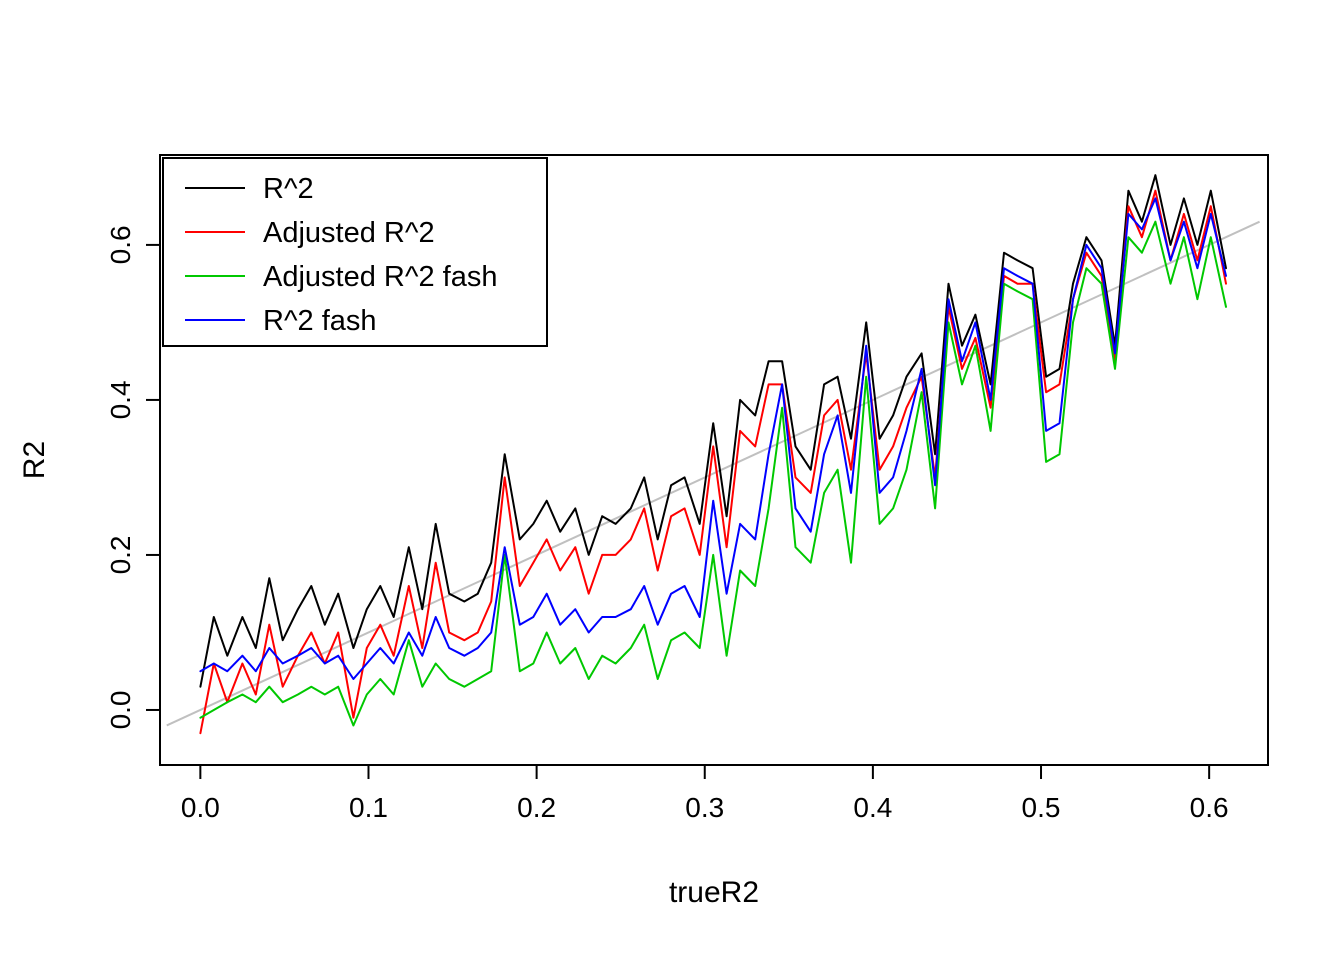 The image size is (1344, 965). Describe the element at coordinates (704, 807) in the screenshot. I see `x-tick-label: 0.3` at that location.